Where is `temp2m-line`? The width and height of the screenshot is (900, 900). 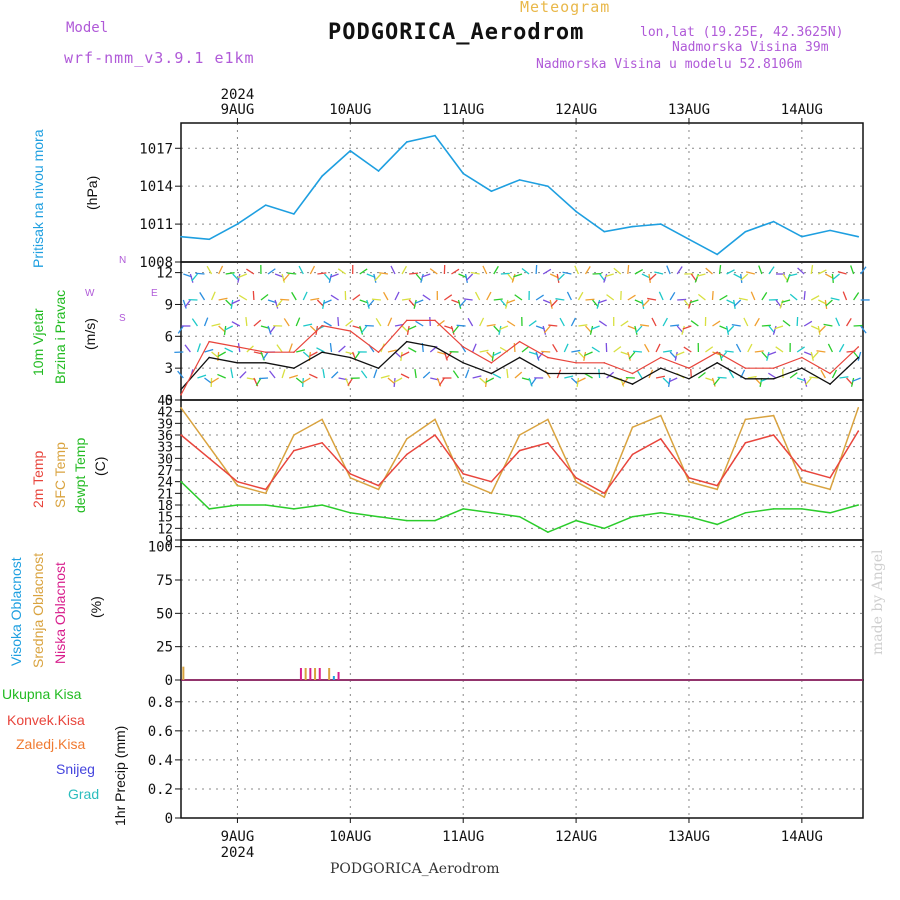
temp2m-line is located at coordinates (519, 462).